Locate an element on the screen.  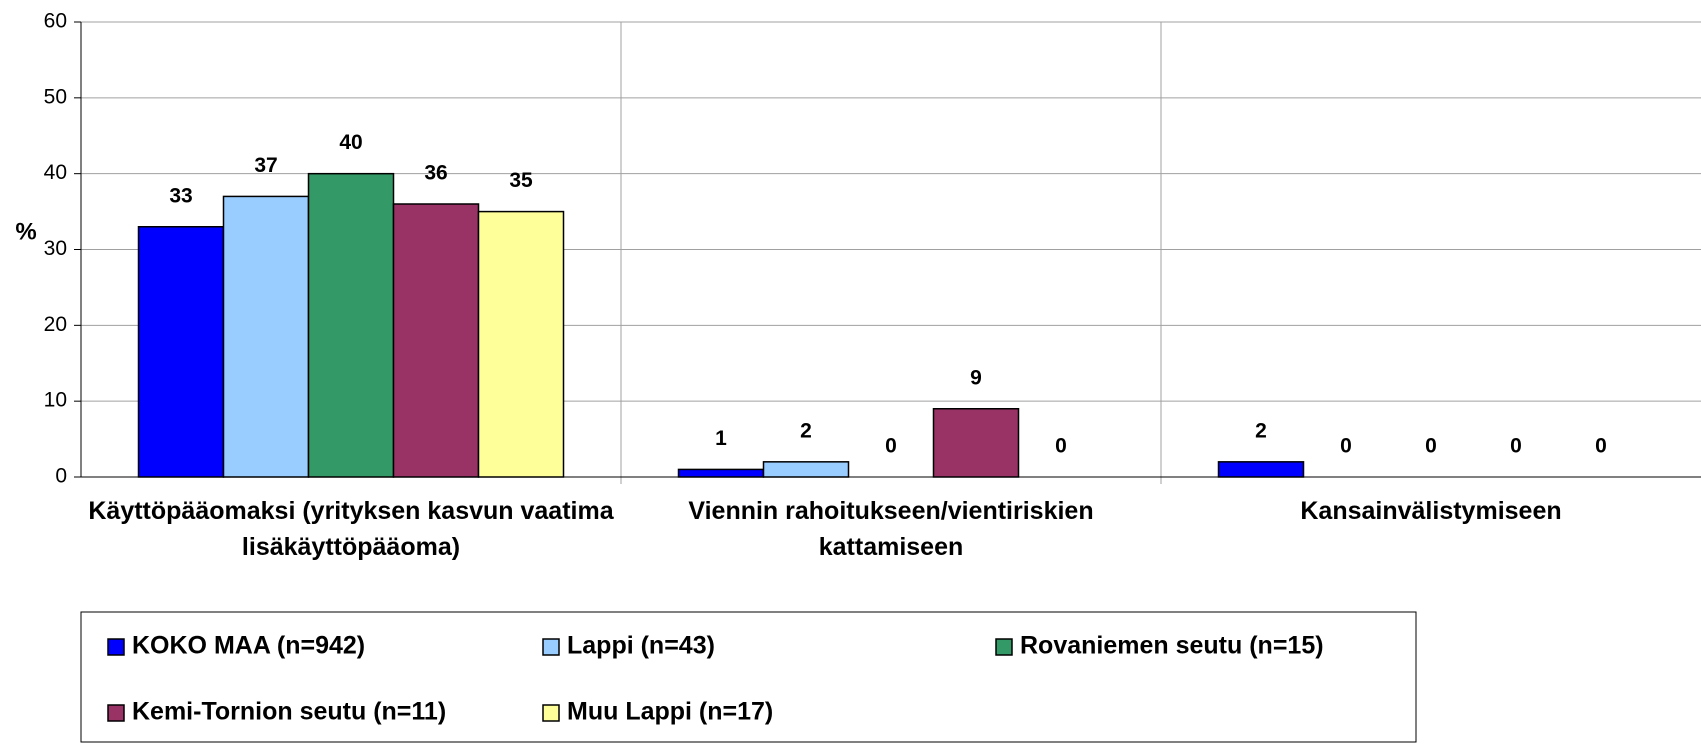
y-axis-label: % is located at coordinates (25, 231).